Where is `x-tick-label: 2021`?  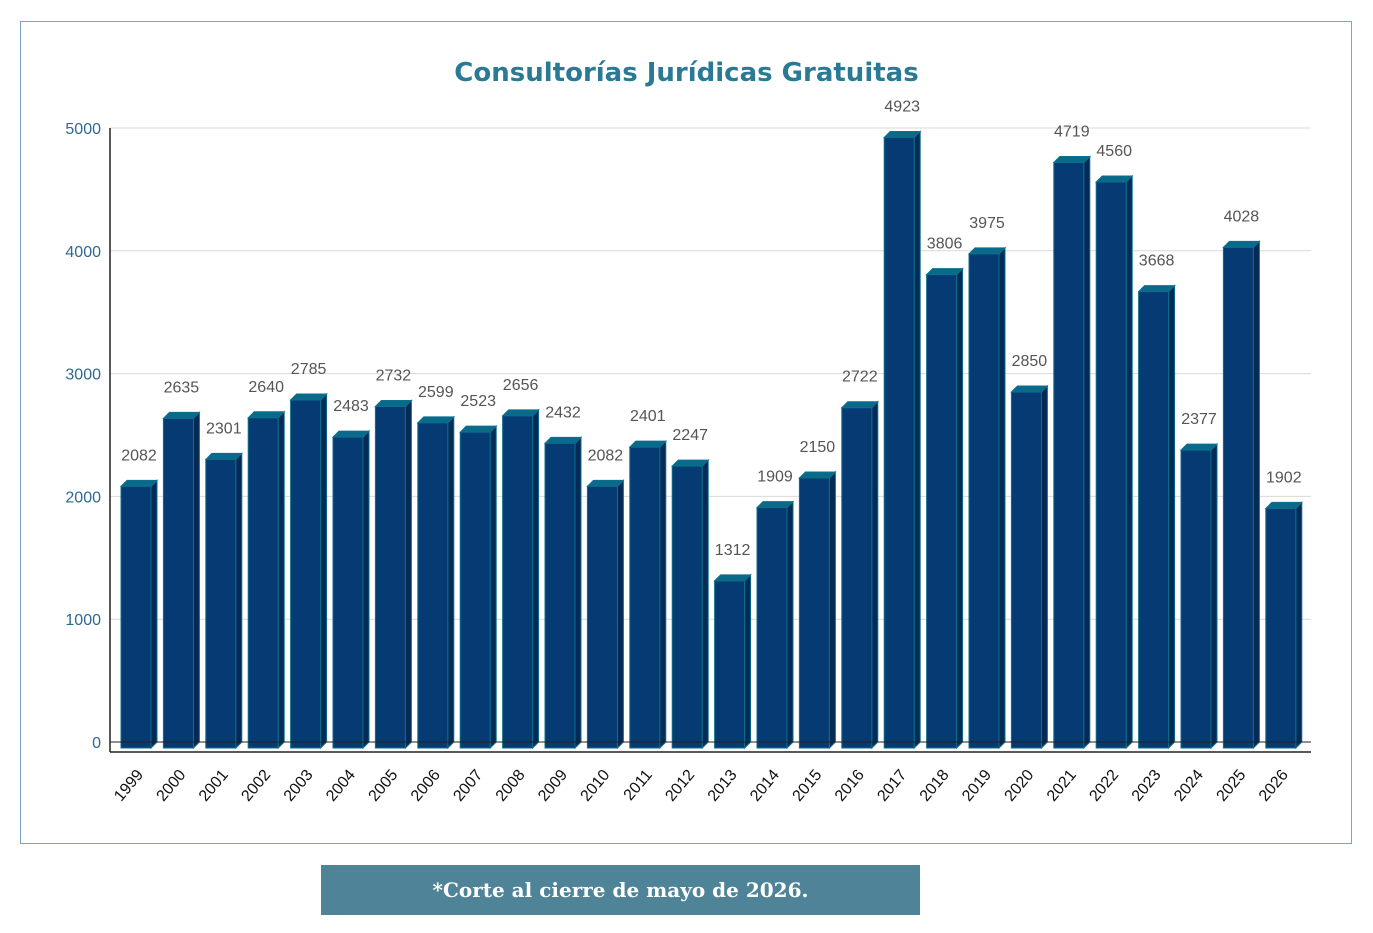 x-tick-label: 2021 is located at coordinates (1062, 786).